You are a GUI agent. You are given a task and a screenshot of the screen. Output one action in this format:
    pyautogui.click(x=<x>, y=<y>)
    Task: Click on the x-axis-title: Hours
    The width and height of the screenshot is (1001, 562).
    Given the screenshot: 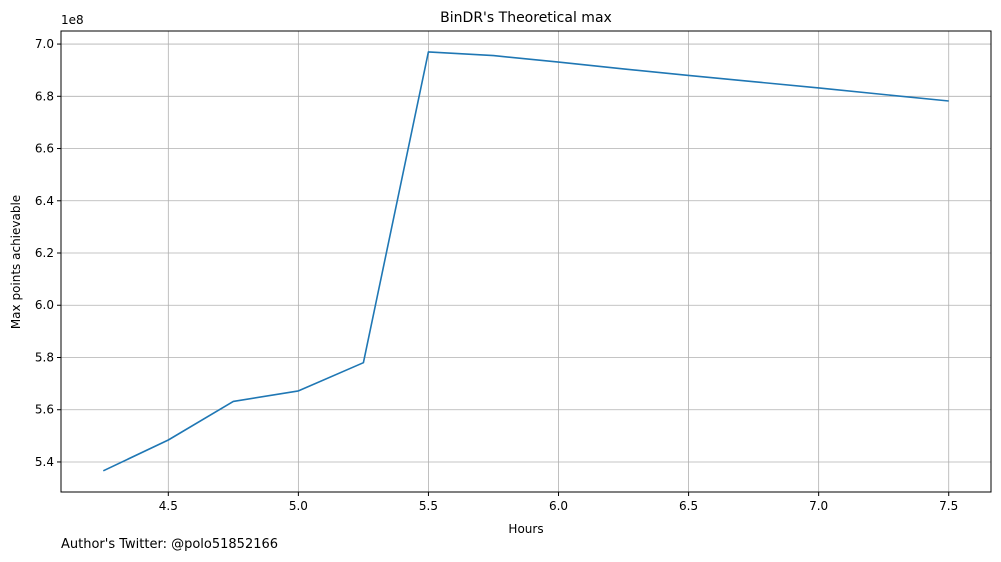 What is the action you would take?
    pyautogui.click(x=525, y=529)
    